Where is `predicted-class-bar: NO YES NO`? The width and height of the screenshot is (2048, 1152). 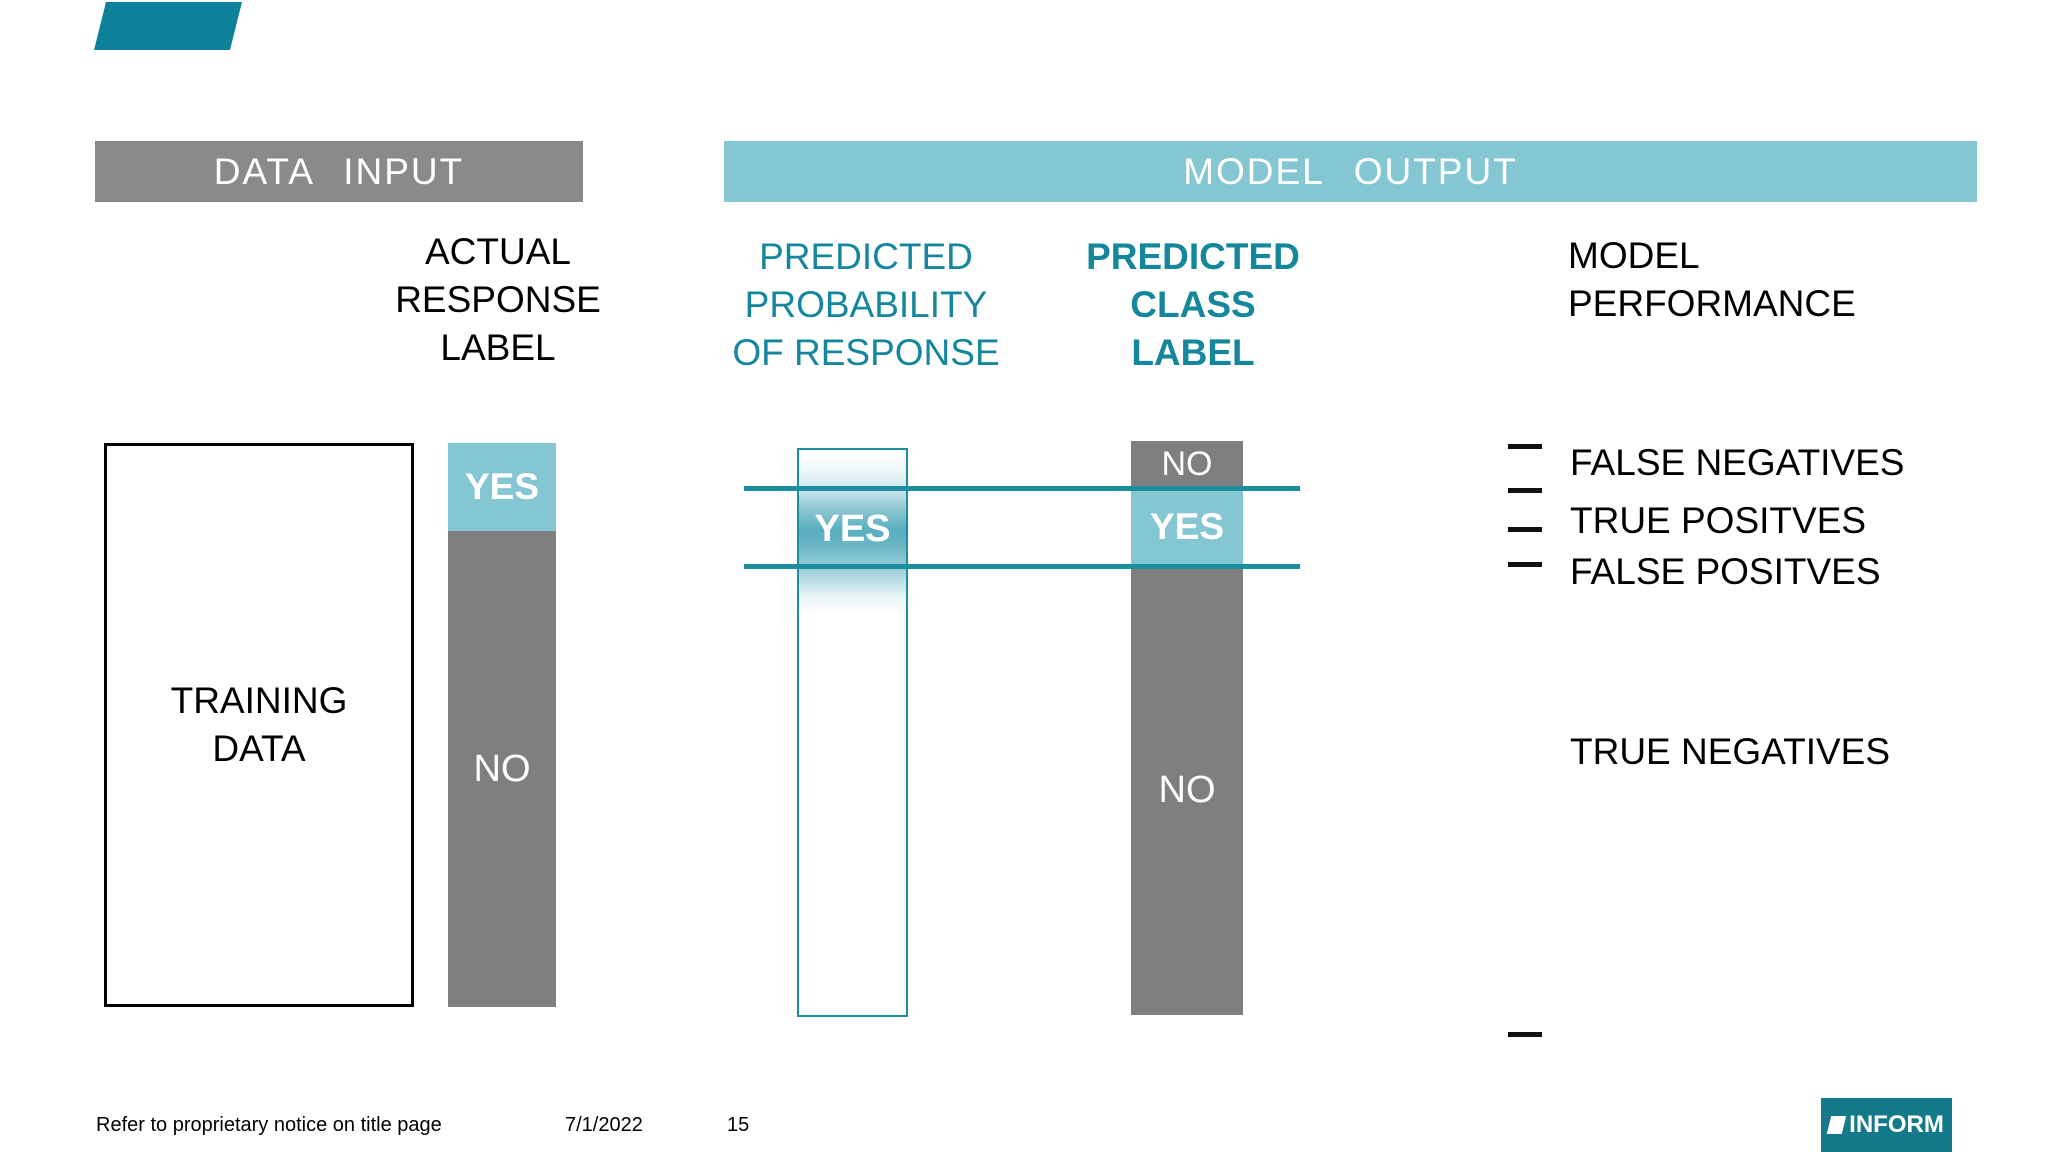 predicted-class-bar: NO YES NO is located at coordinates (1187, 728).